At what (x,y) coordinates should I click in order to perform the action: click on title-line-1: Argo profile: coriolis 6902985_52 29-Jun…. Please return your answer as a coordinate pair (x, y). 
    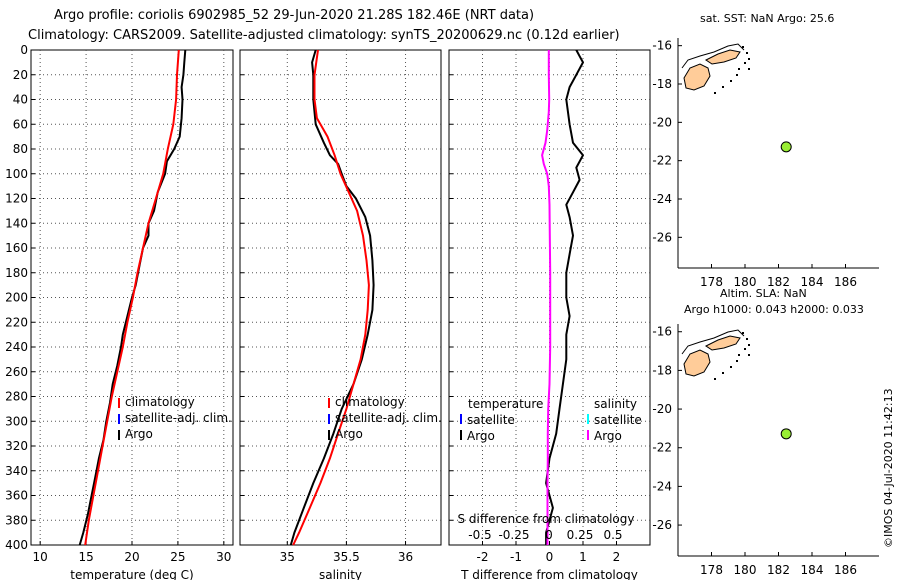
    Looking at the image, I should click on (294, 15).